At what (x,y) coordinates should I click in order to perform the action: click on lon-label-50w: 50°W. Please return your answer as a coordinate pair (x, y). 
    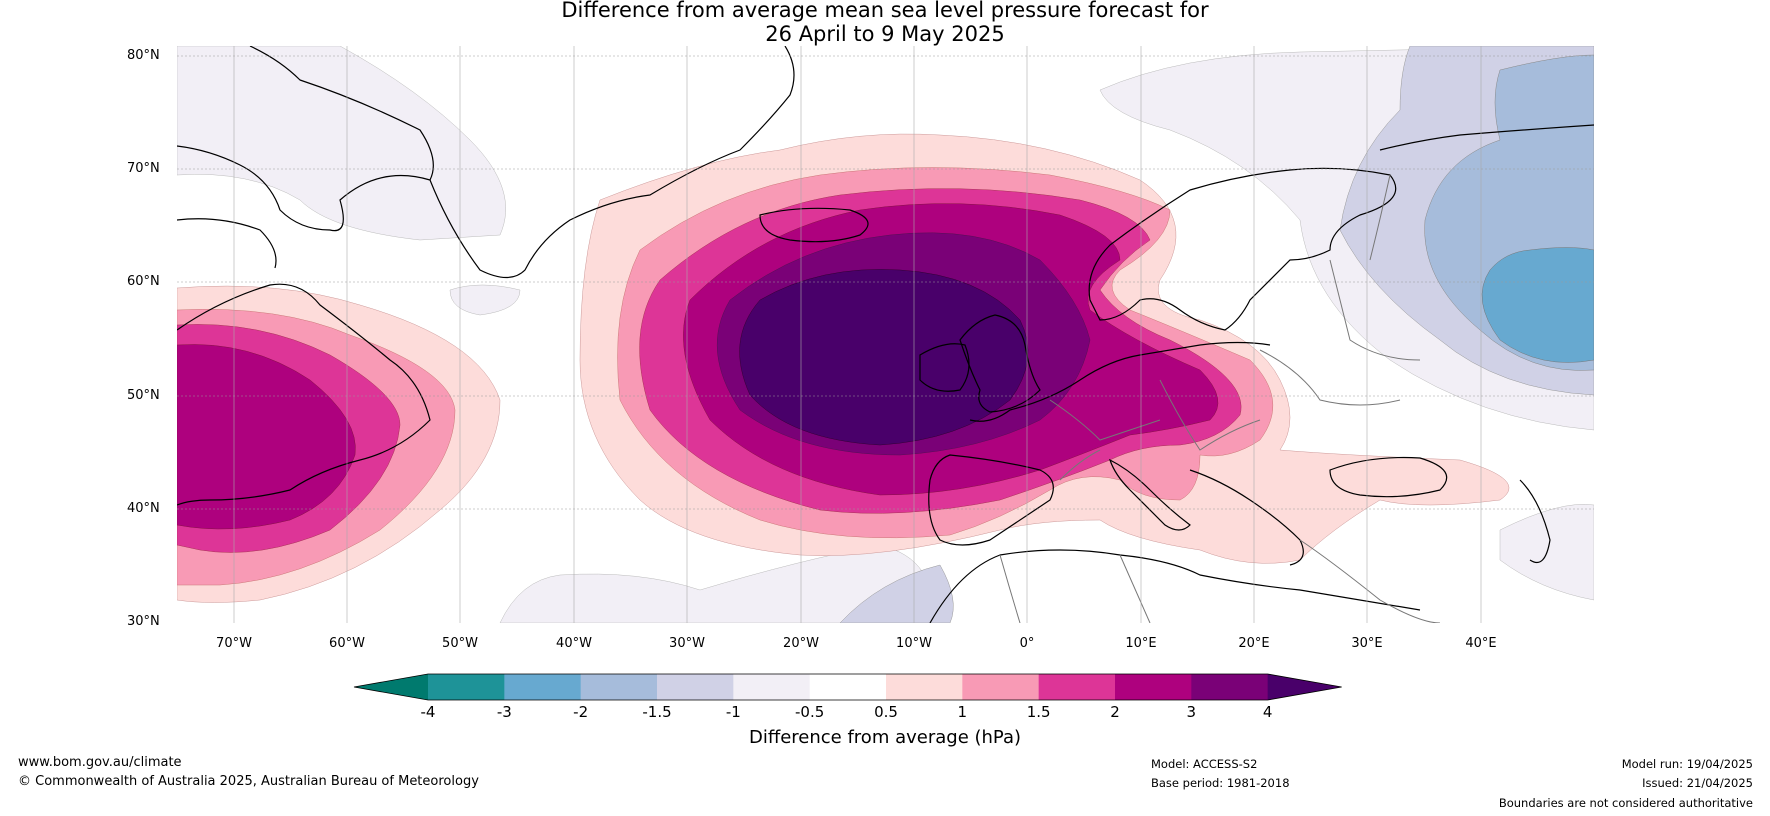
    Looking at the image, I should click on (460, 643).